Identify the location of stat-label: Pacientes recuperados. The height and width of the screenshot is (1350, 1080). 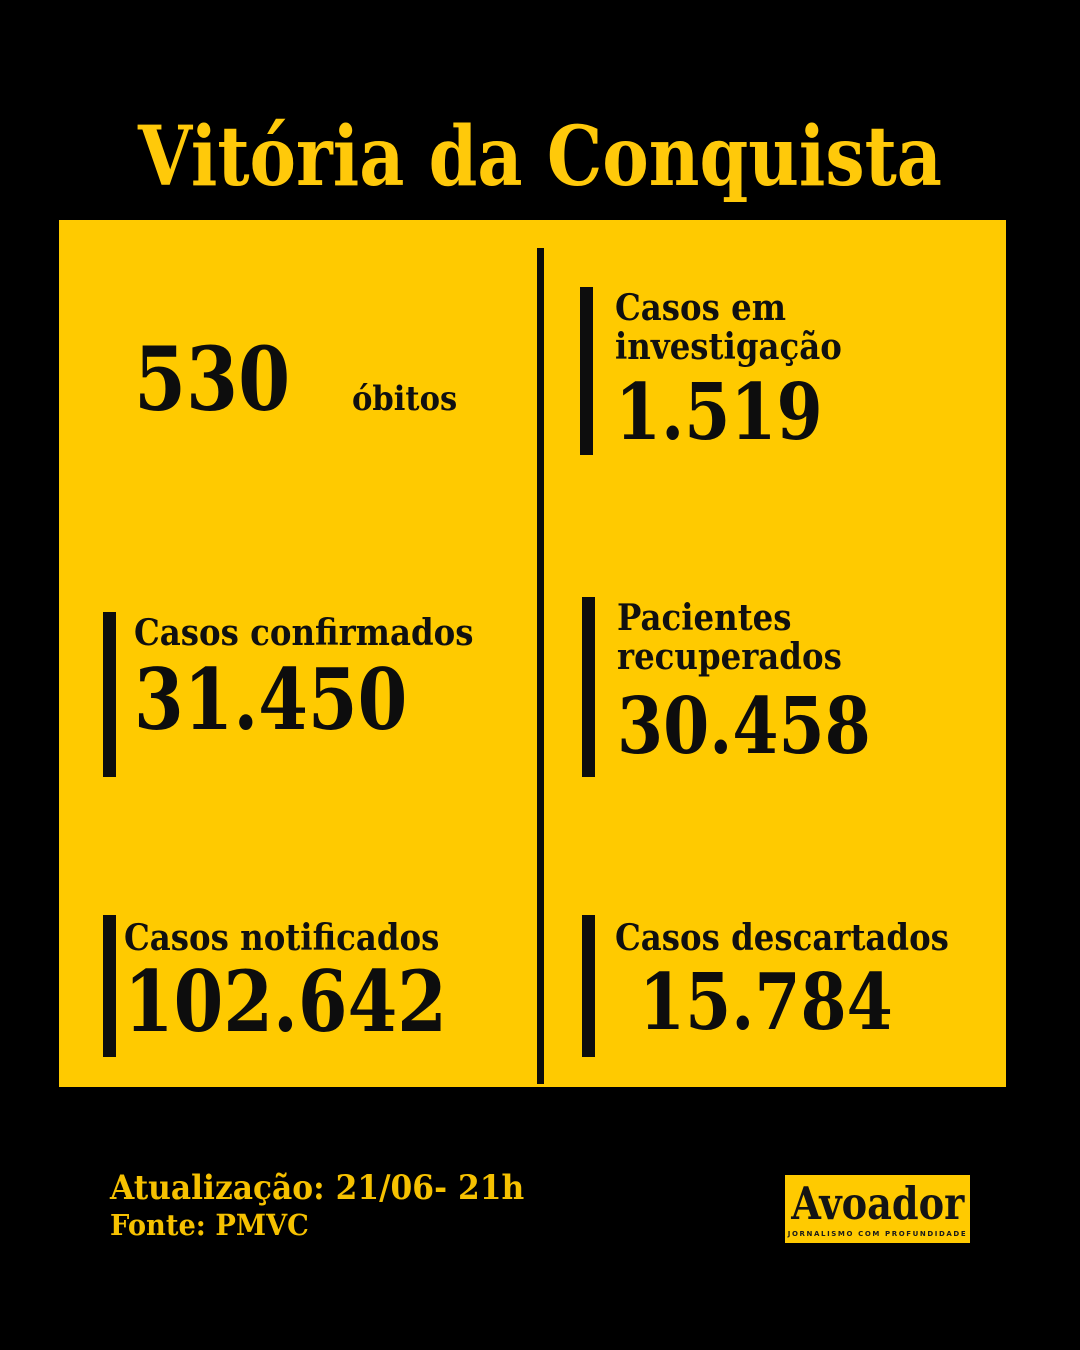
(729, 637).